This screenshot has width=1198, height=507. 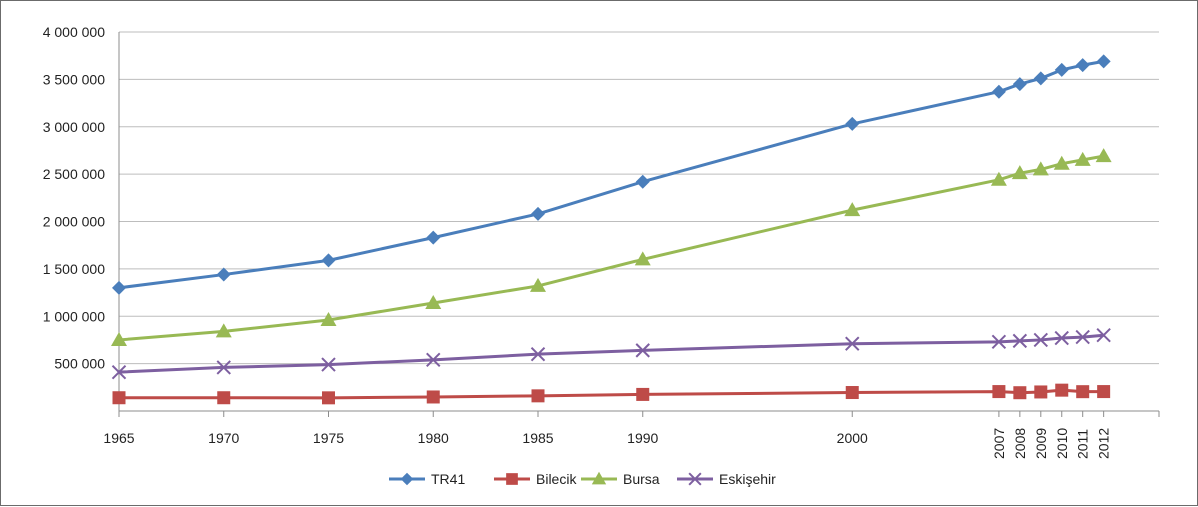 What do you see at coordinates (74, 127) in the screenshot?
I see `y-tick-label: 3 000 000` at bounding box center [74, 127].